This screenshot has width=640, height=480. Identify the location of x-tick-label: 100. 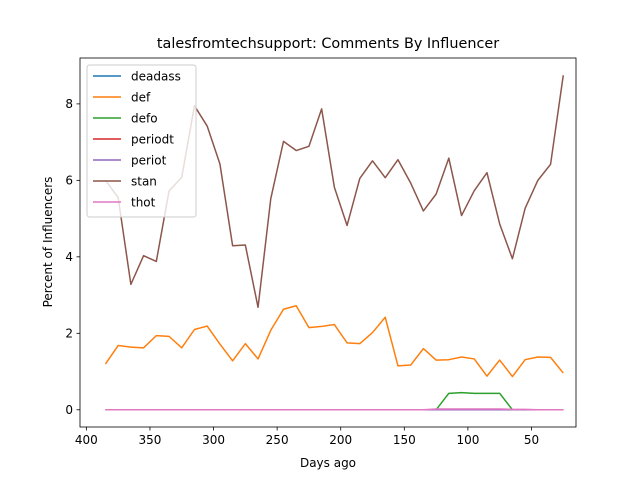
(467, 440).